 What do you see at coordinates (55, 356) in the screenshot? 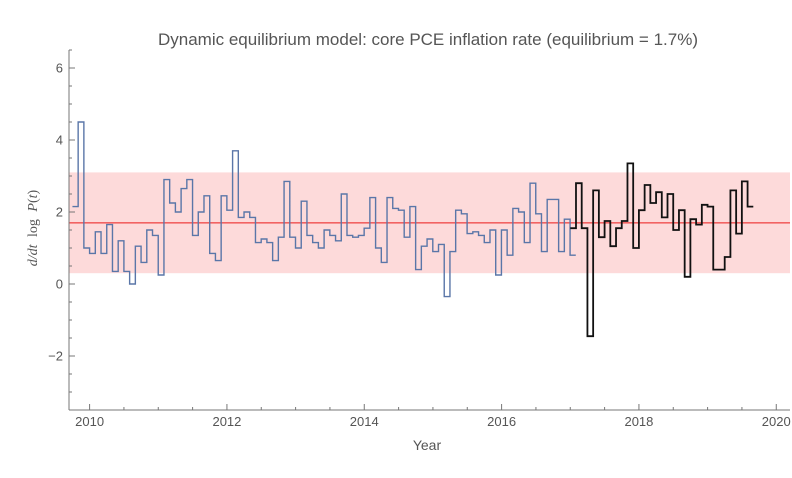
I see `y-tick-label: −2` at bounding box center [55, 356].